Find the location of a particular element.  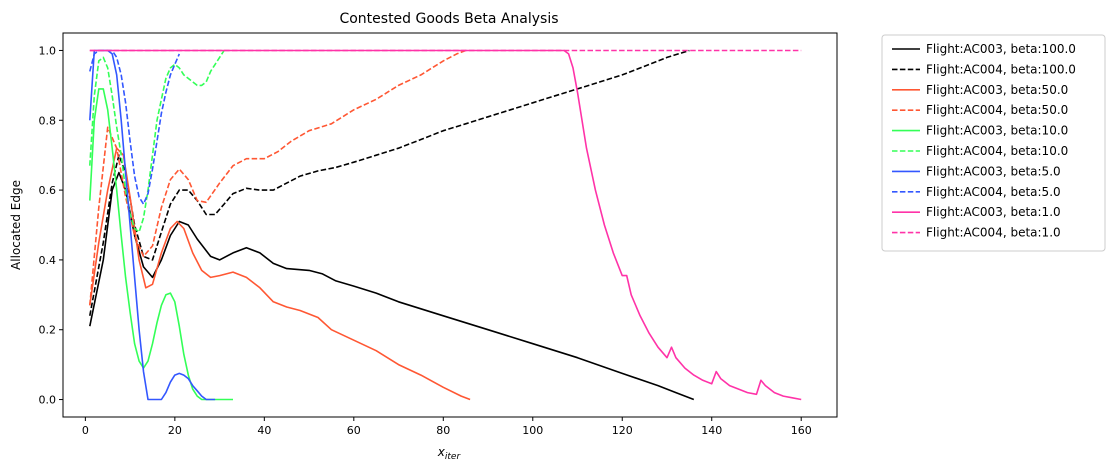

x-tick-label-4: 80 is located at coordinates (443, 430).